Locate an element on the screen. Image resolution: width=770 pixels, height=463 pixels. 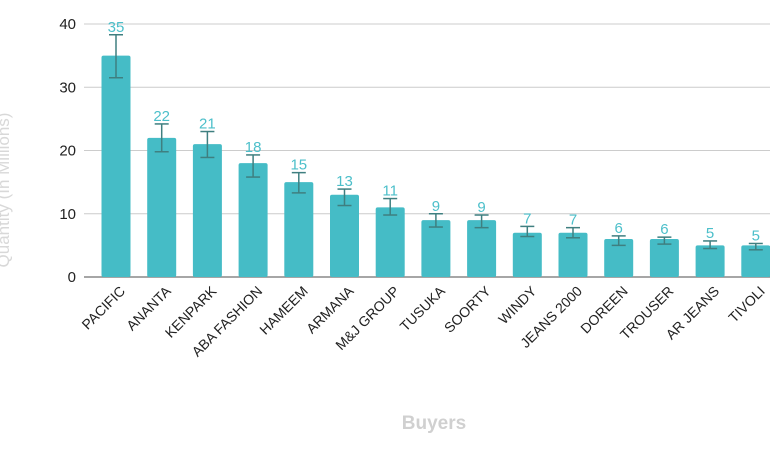
x-axis-title: Buyers is located at coordinates (434, 423).